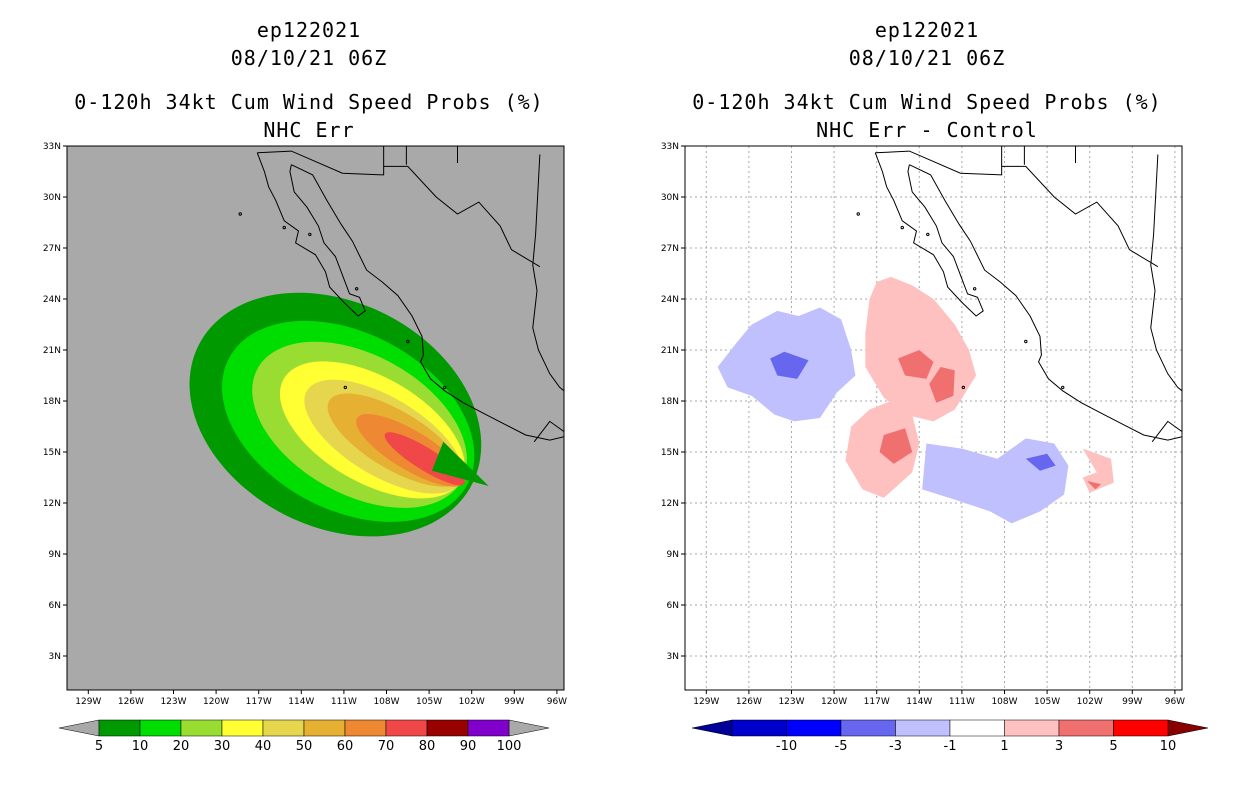  I want to click on colorbar-label: 70, so click(386, 746).